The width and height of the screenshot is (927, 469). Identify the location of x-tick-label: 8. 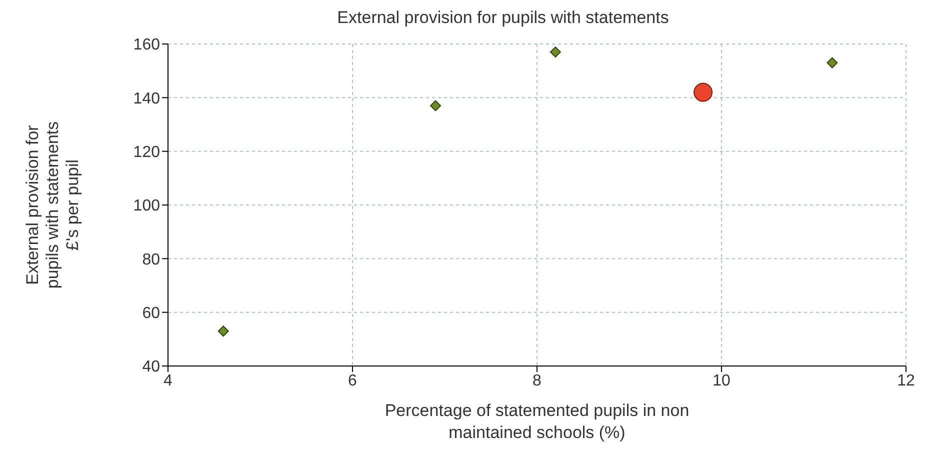
(537, 381).